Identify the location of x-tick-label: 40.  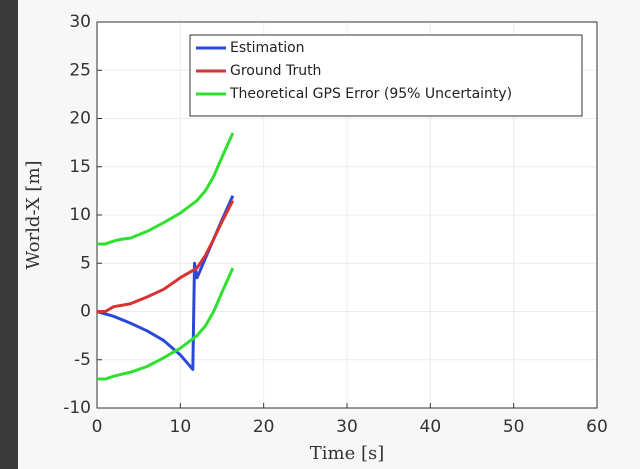
(431, 427).